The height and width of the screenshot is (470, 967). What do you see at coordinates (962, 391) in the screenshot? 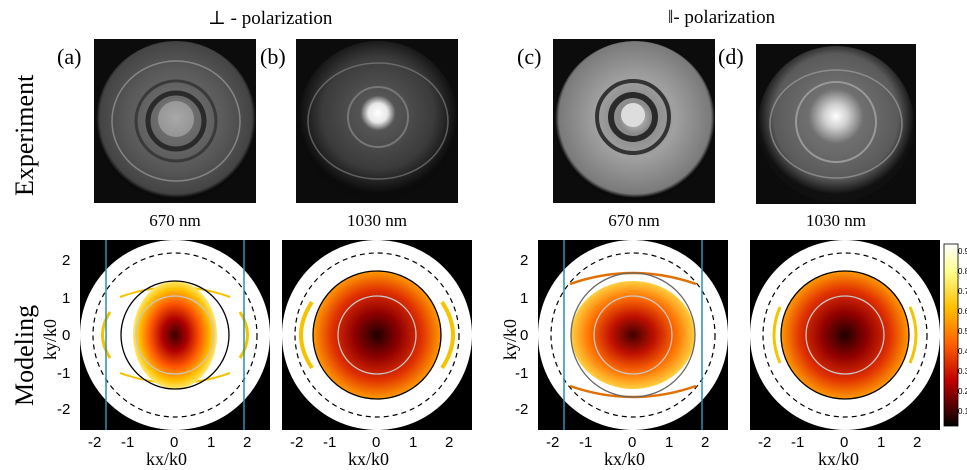
I see `colorbar-tick: 0.2` at bounding box center [962, 391].